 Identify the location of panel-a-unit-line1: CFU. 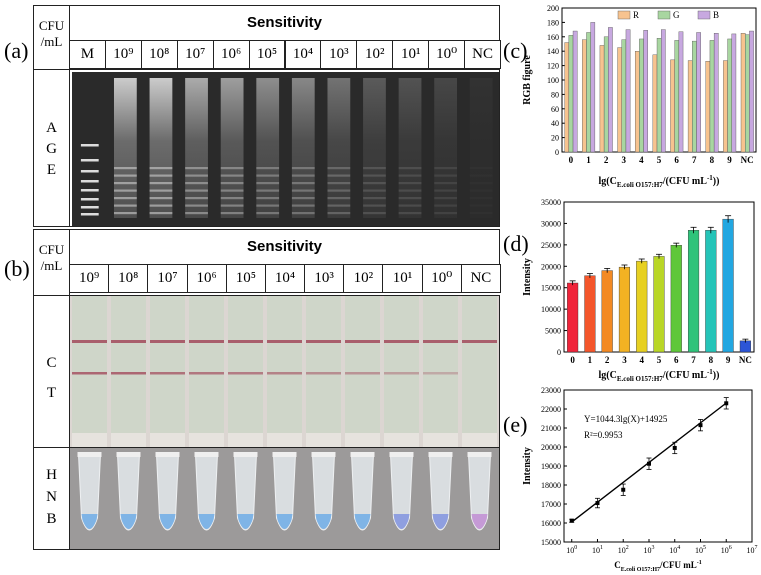
(51, 25).